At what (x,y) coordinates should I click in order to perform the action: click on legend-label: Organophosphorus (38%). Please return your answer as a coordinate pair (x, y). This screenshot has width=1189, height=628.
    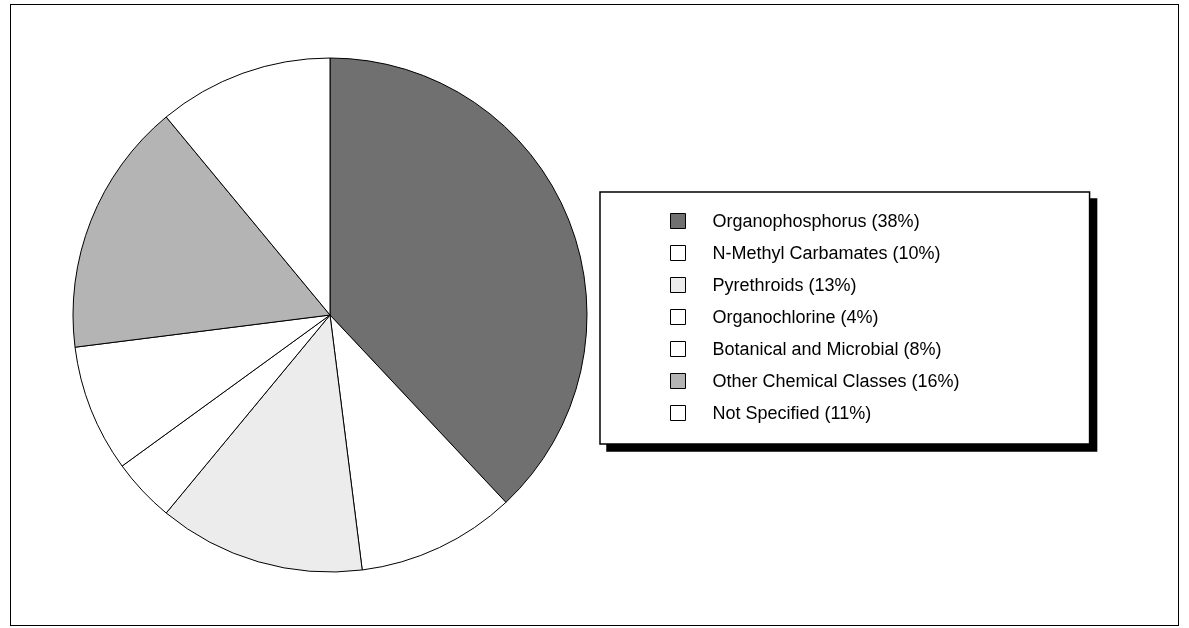
    Looking at the image, I should click on (816, 221).